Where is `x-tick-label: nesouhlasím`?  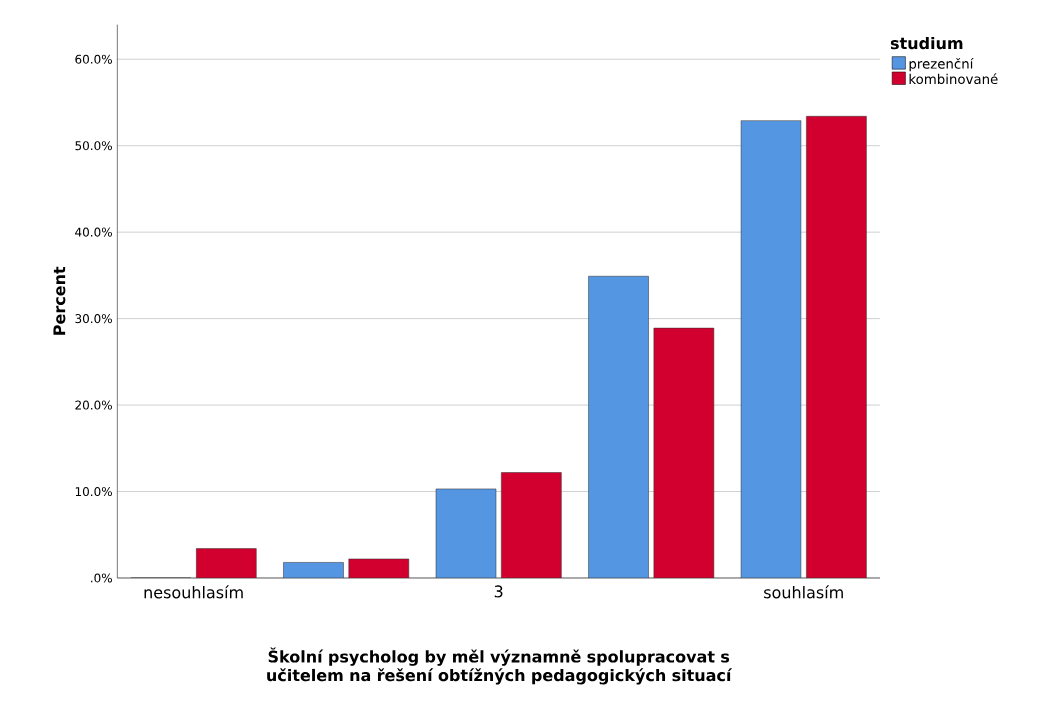
x-tick-label: nesouhlasím is located at coordinates (193, 592).